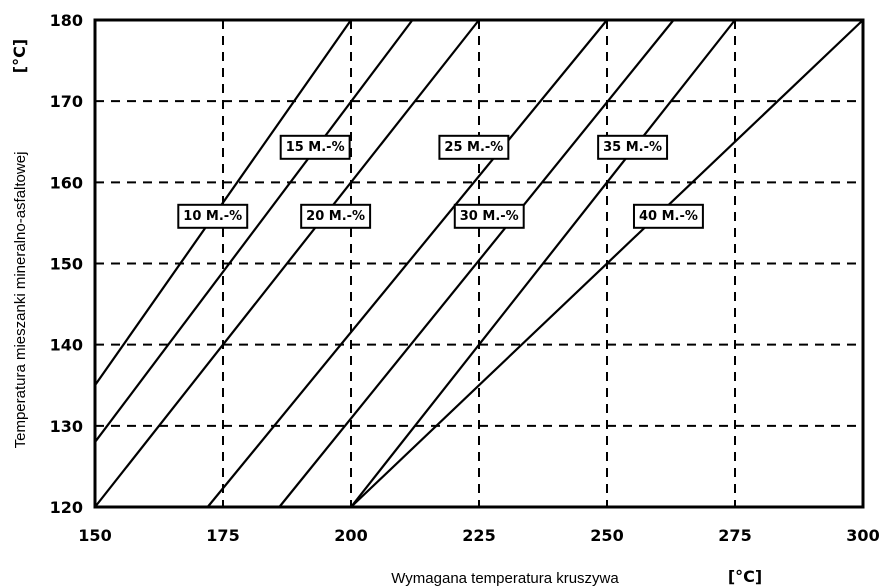 The image size is (886, 587). I want to click on series-label: 25 M.-%, so click(474, 147).